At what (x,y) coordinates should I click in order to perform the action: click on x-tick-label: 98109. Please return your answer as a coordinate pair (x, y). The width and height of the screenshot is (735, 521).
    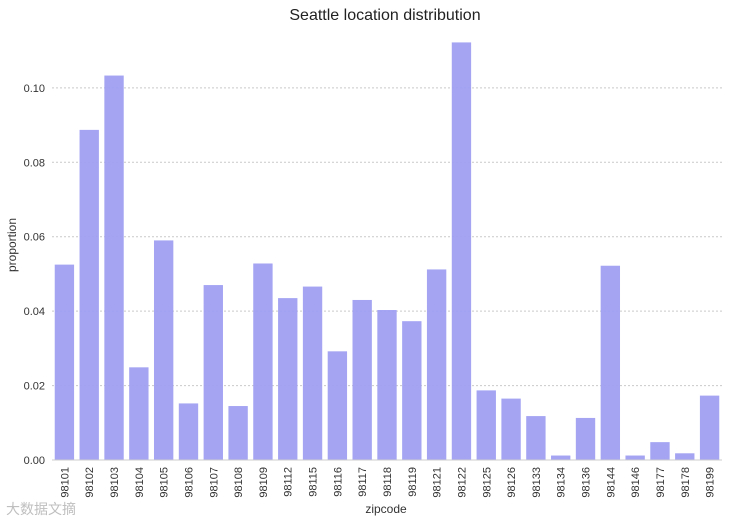
    Looking at the image, I should click on (264, 482).